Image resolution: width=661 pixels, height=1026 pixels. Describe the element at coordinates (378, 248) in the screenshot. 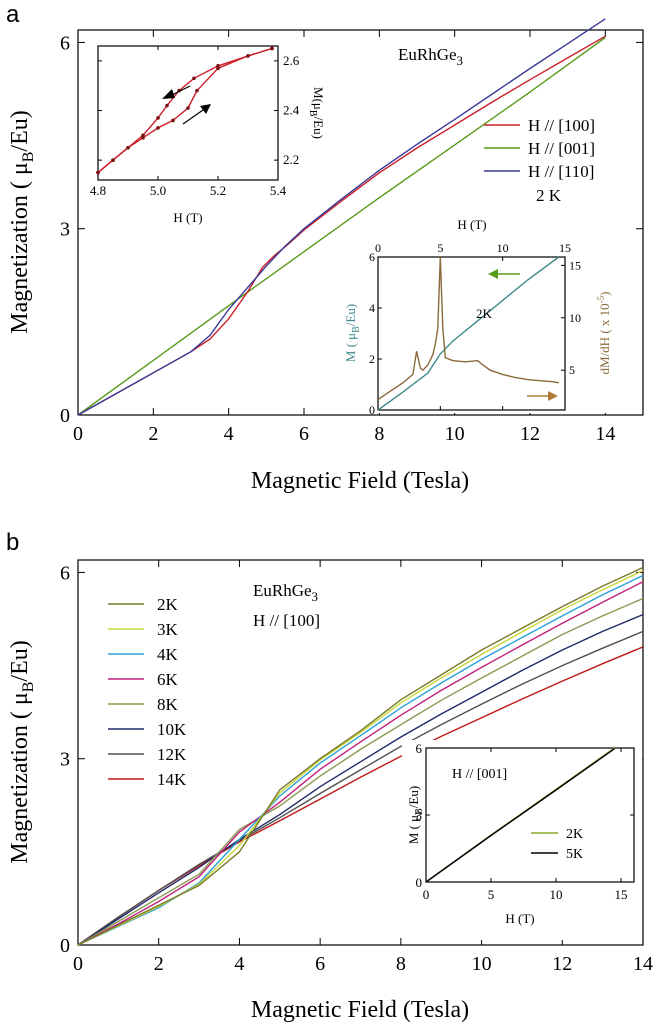

I see `inset-2-x-tick-label: 0` at that location.